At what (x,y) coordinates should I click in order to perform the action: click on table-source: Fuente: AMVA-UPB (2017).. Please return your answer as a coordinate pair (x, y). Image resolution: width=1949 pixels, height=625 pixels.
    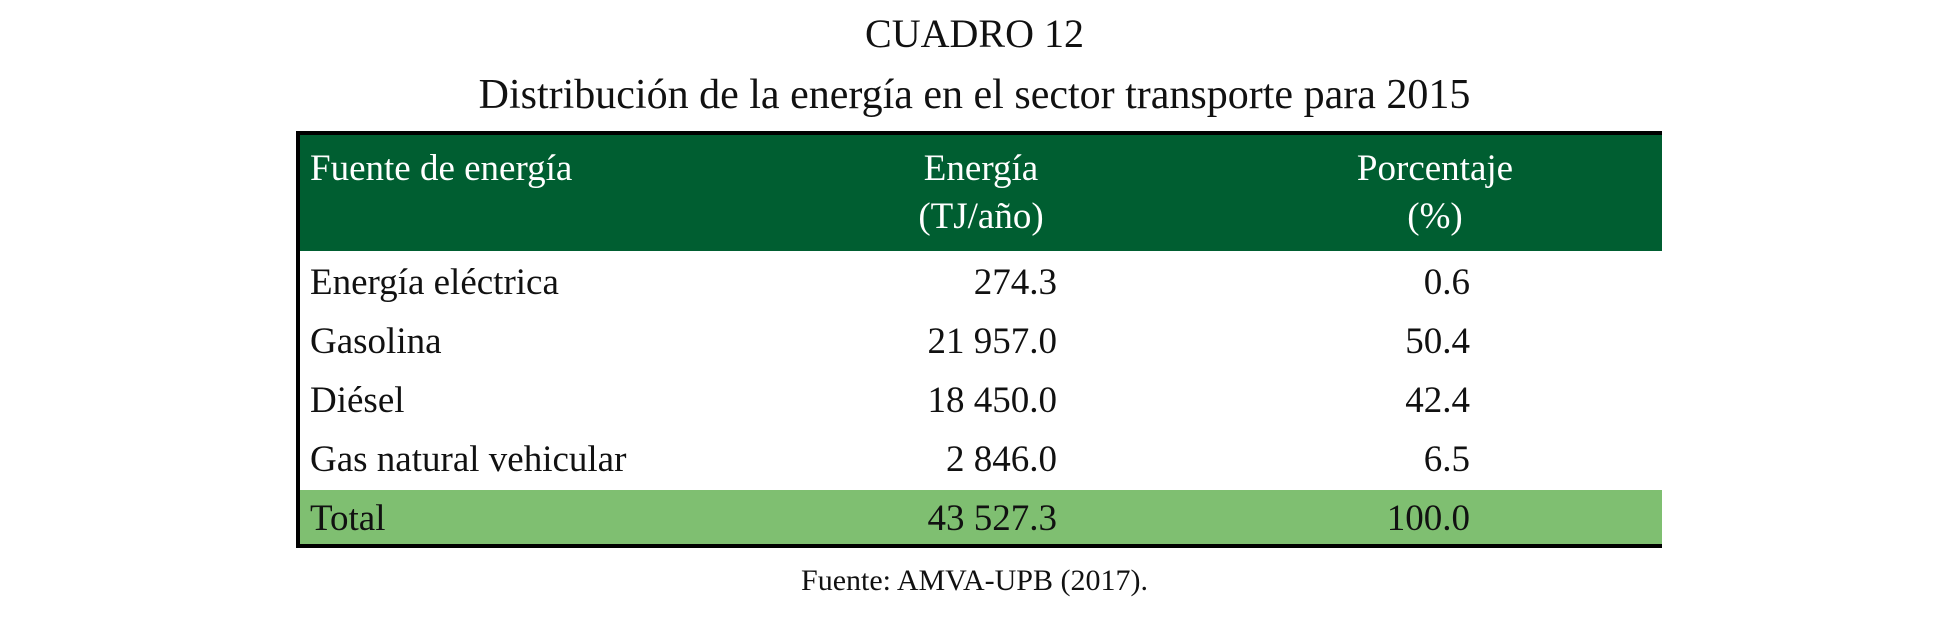
    Looking at the image, I should click on (974, 580).